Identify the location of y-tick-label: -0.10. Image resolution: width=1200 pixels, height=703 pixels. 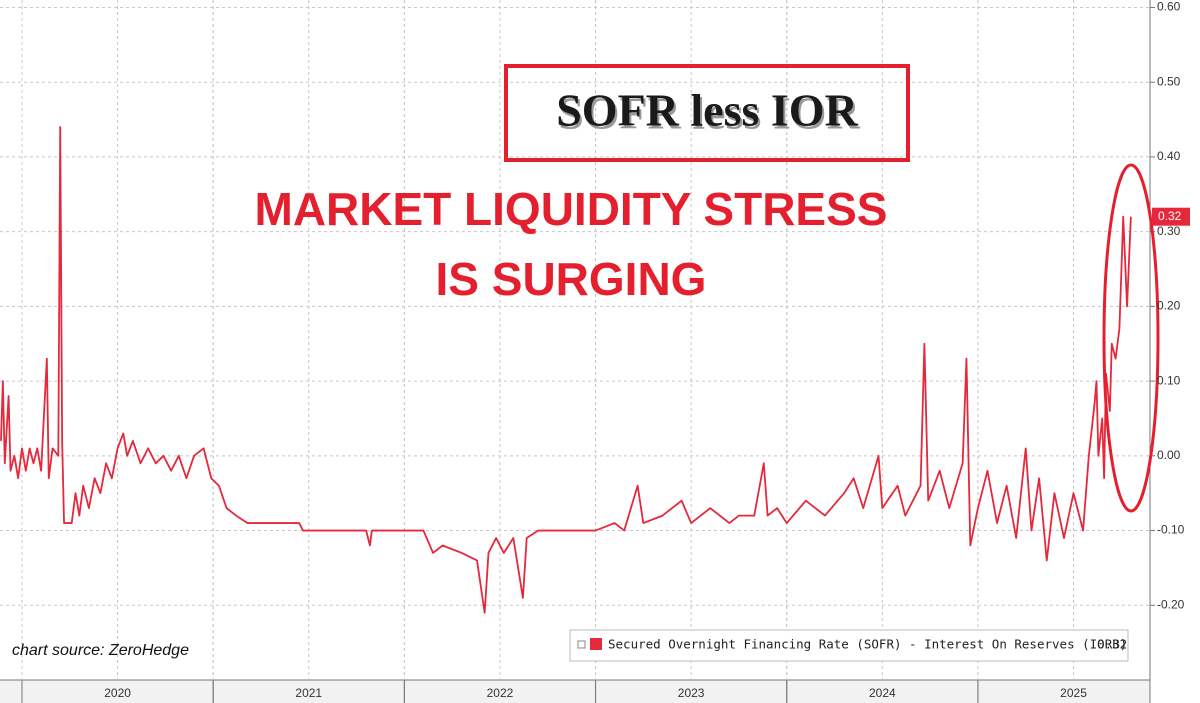
(1171, 530).